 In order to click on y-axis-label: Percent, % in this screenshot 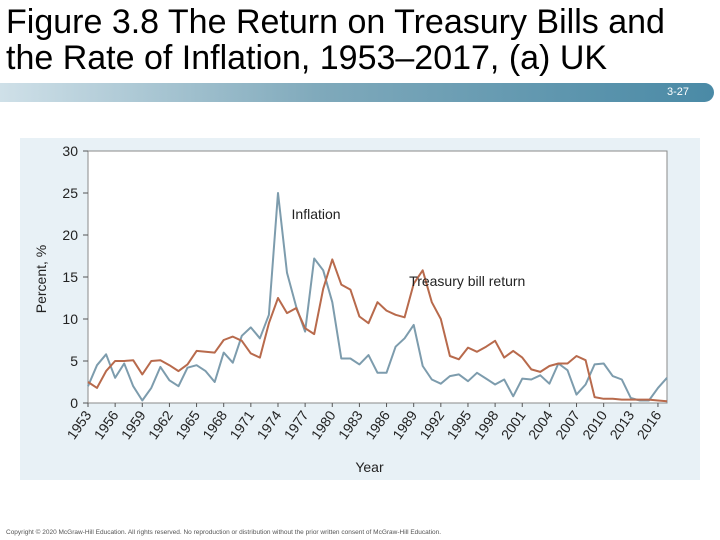, I will do `click(41, 279)`.